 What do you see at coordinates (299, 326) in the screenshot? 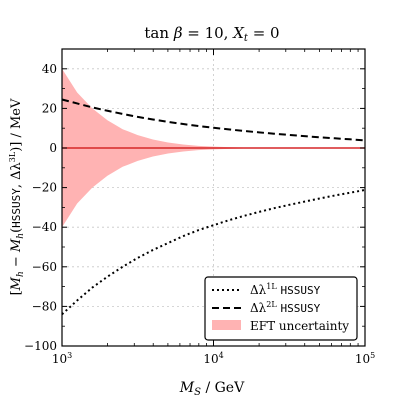
I see `legend-entry-eft: EFT uncertainty` at bounding box center [299, 326].